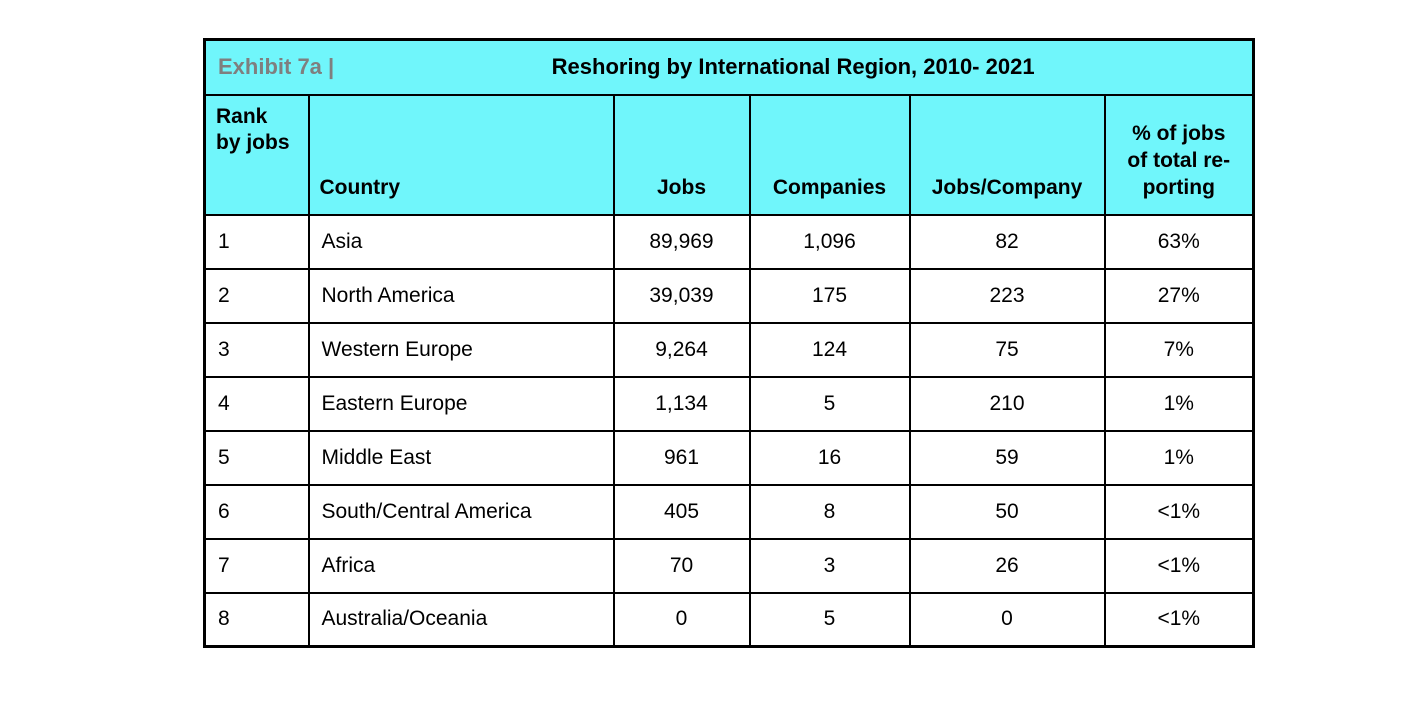 This screenshot has width=1420, height=704. What do you see at coordinates (461, 511) in the screenshot?
I see `cell-country: South/Central America` at bounding box center [461, 511].